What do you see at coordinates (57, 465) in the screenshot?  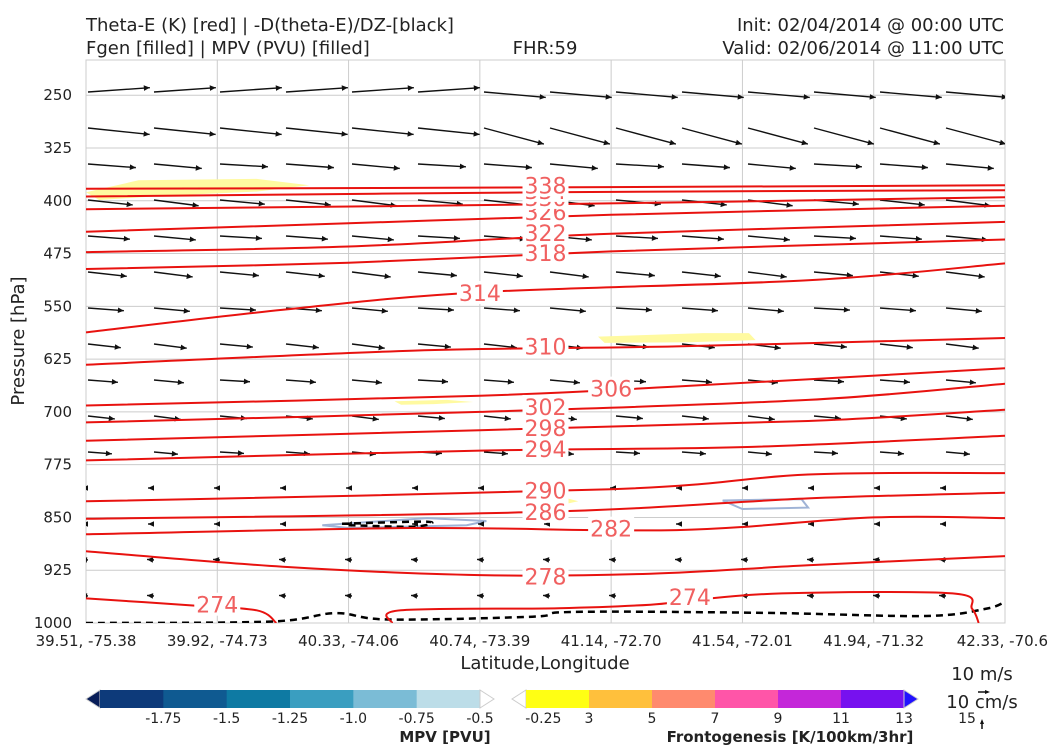 I see `y-tick-label: 775` at bounding box center [57, 465].